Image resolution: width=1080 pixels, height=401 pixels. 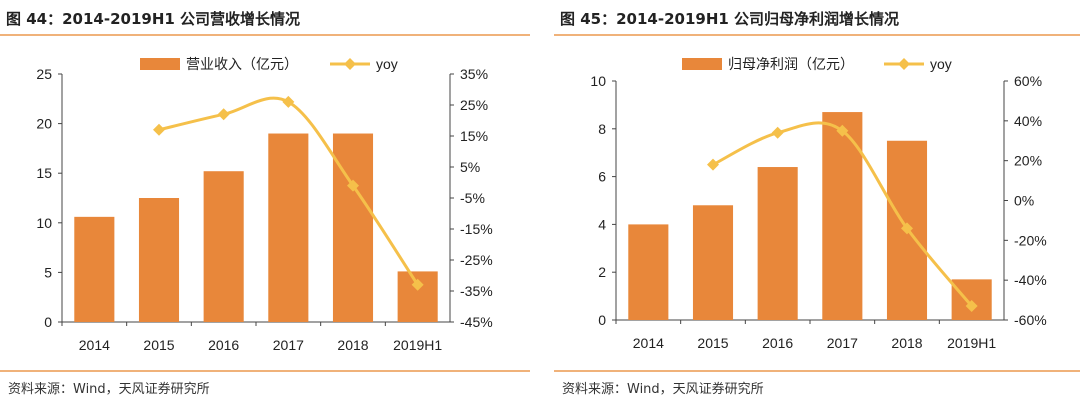 I want to click on right-tick-label: -35%, so click(x=476, y=291).